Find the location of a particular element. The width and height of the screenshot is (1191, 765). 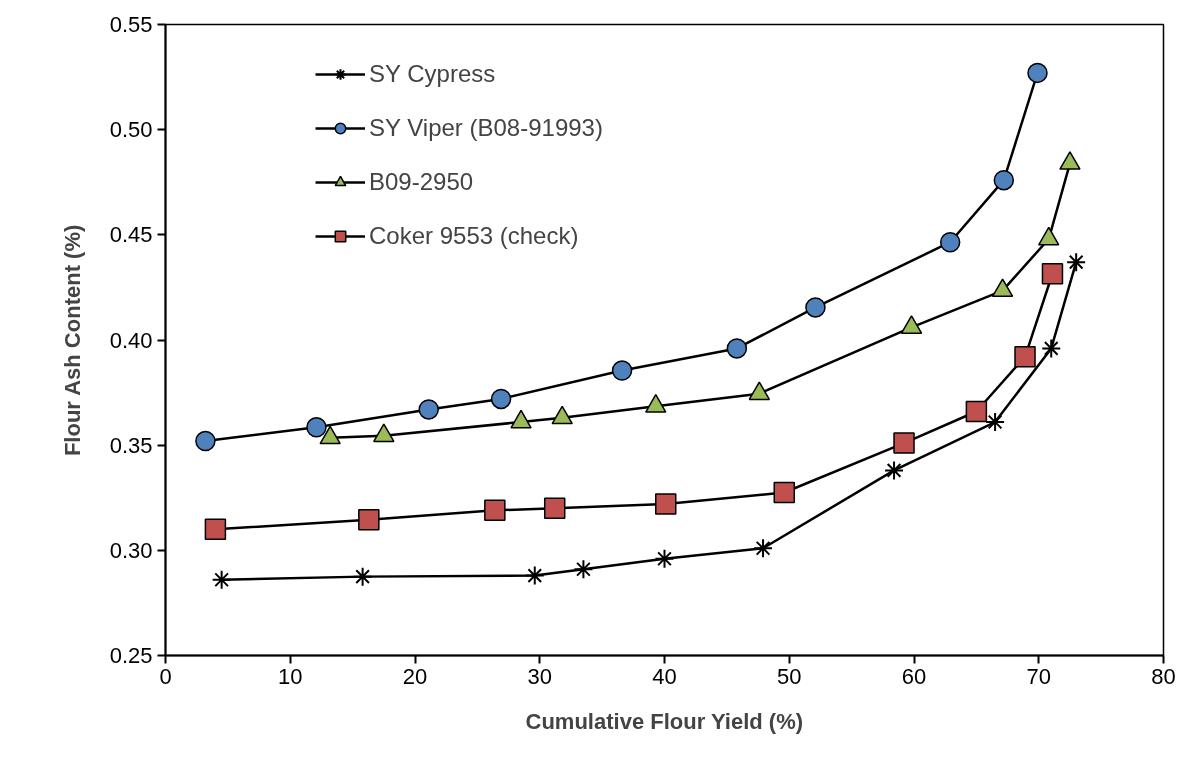

x-tick-label: 30 is located at coordinates (539, 676).